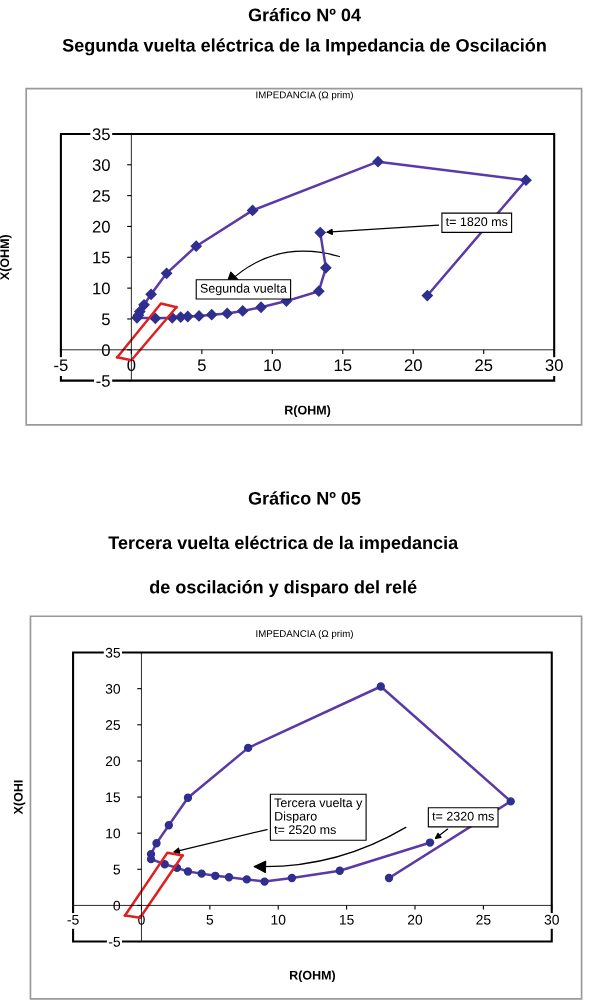  I want to click on annotation: Tercera vuelta y Disparo t= 2520 ms, so click(318, 816).